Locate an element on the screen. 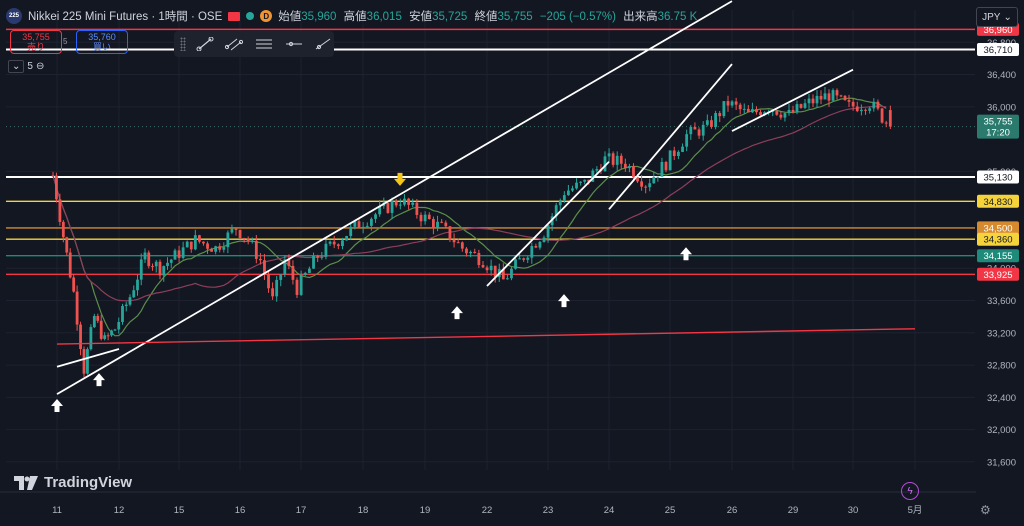  down-arrow-marker is located at coordinates (400, 179).